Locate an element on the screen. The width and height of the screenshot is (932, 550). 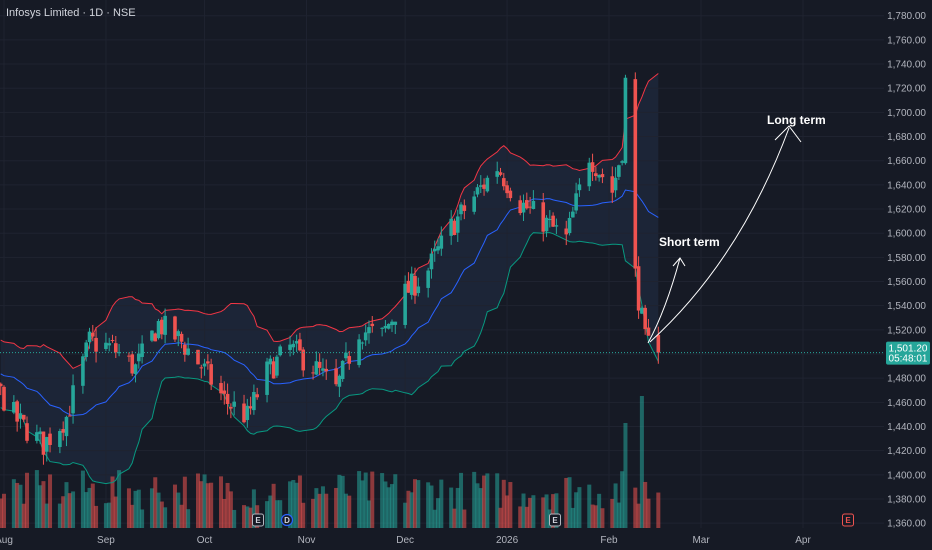
y-tick-label: 1,560.00 is located at coordinates (906, 282).